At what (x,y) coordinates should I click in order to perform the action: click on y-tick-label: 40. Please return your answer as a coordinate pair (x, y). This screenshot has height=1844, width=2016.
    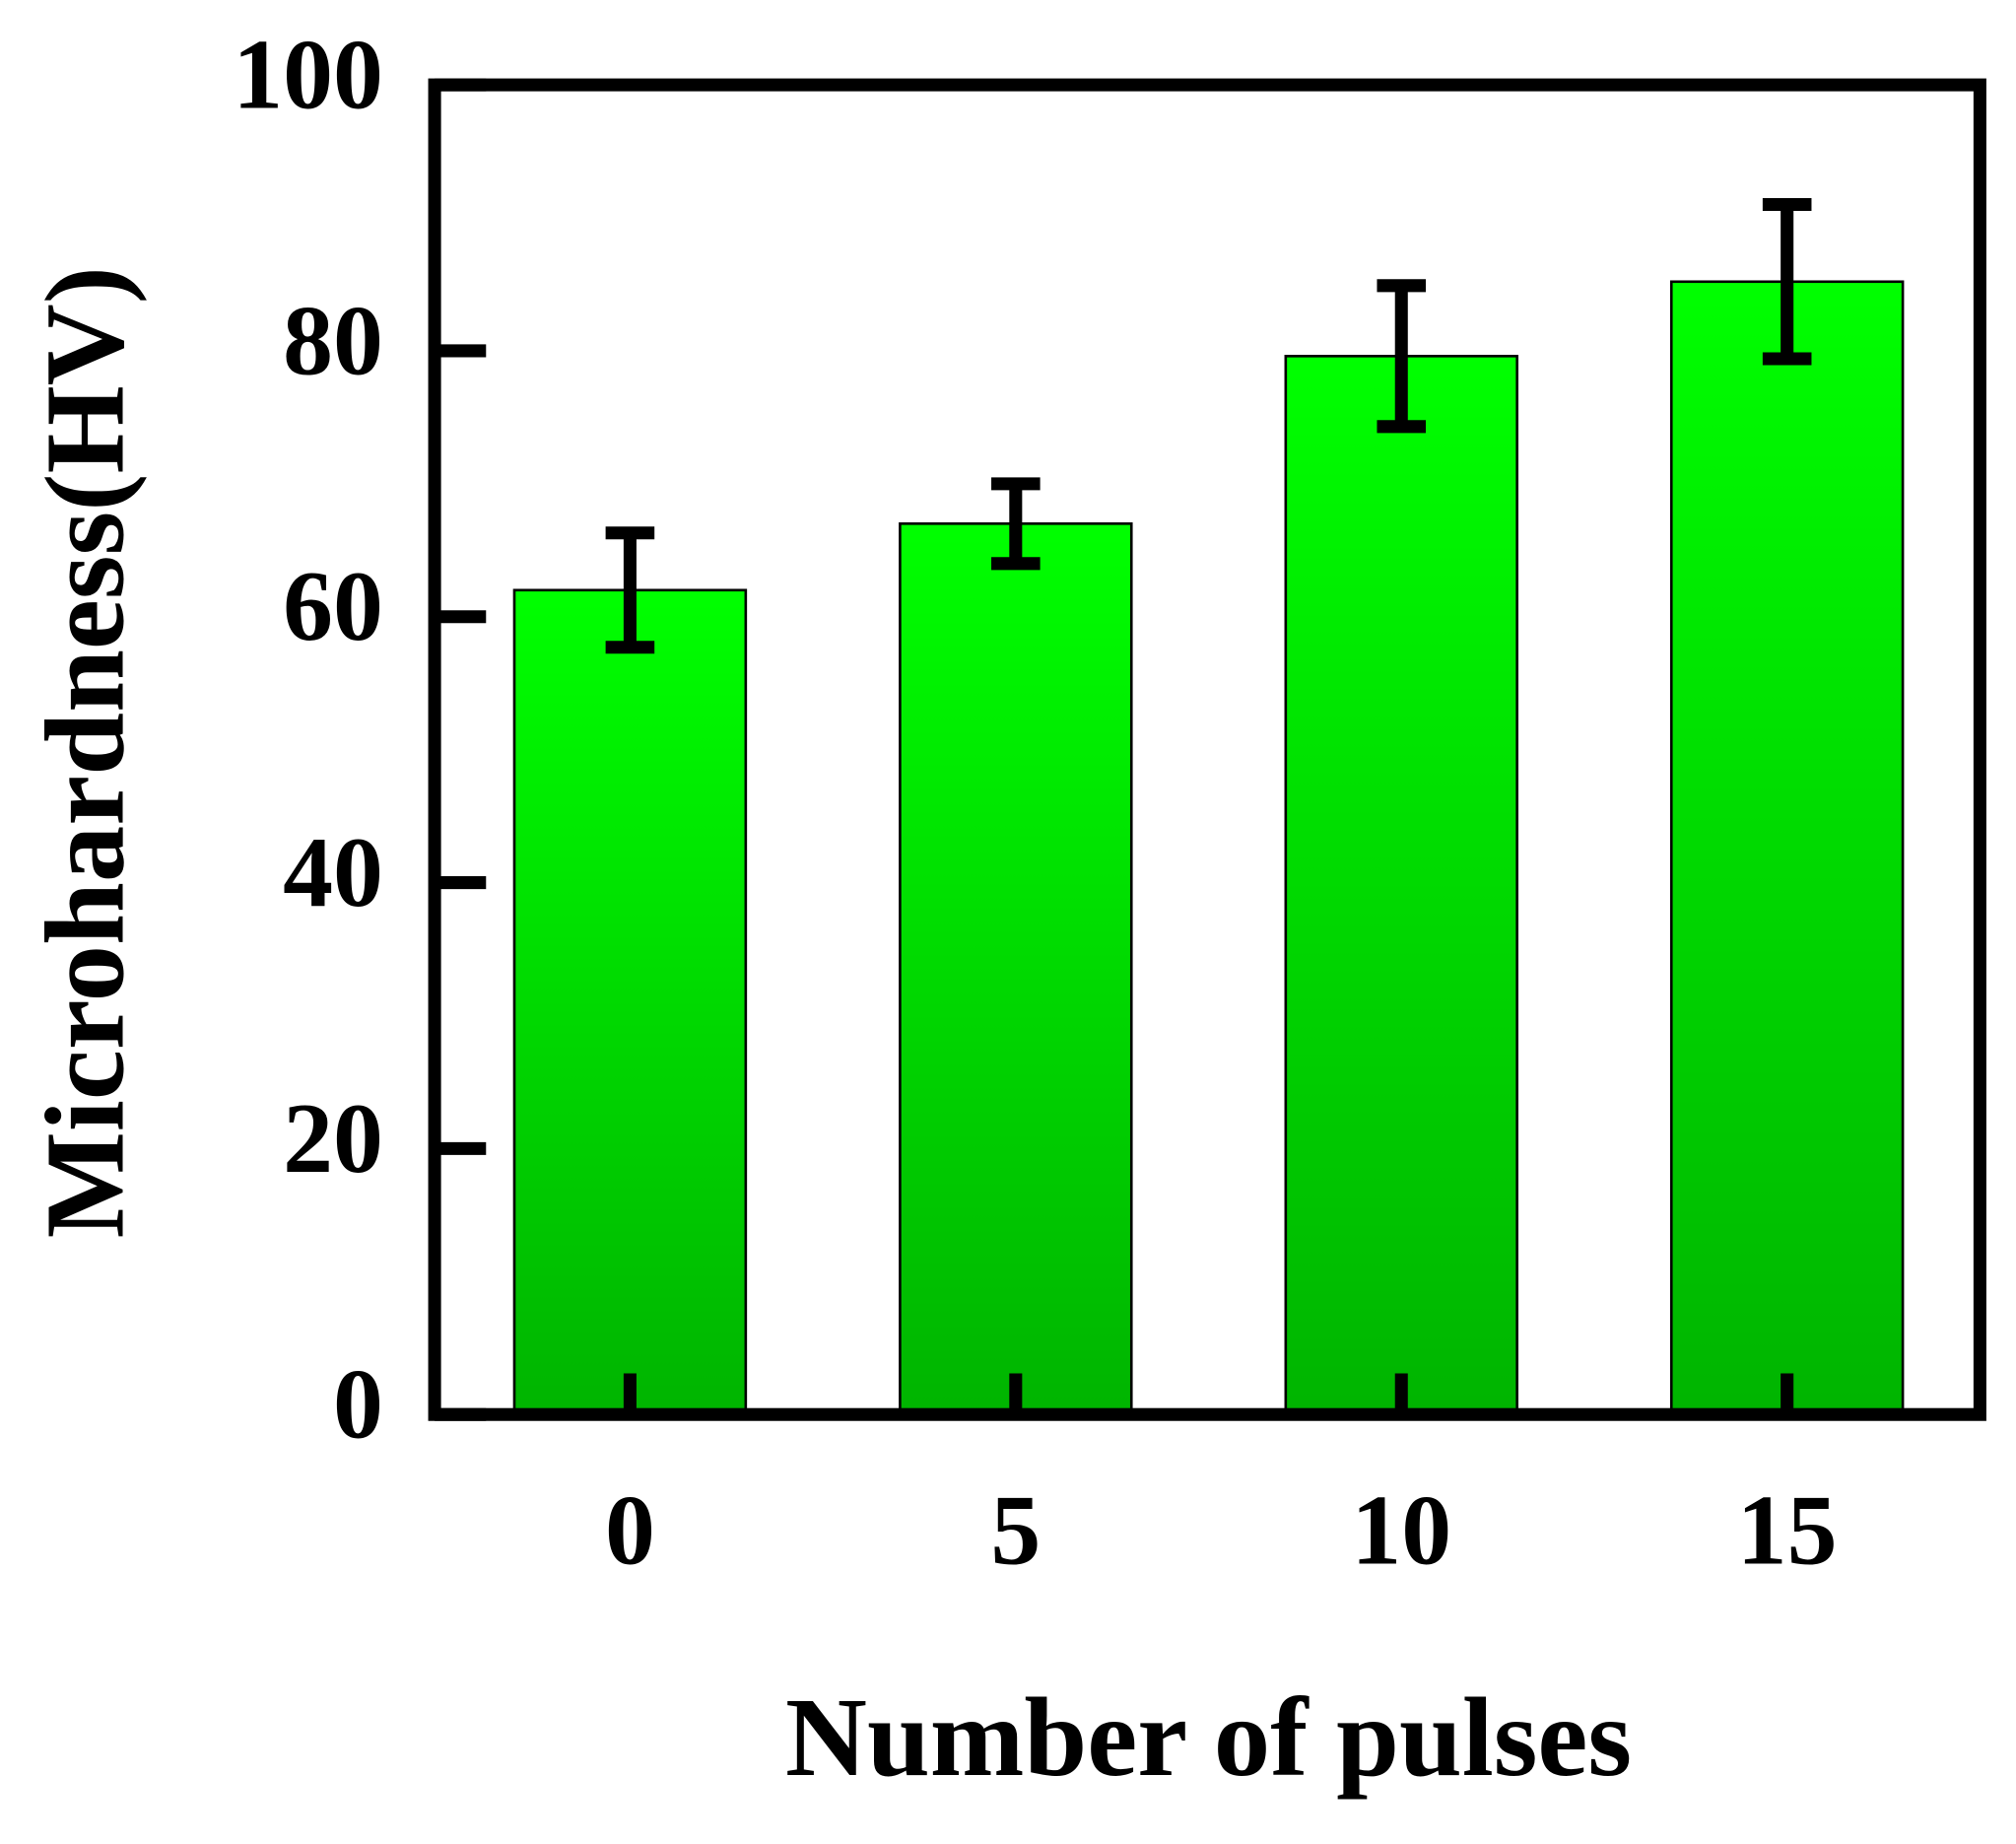
    Looking at the image, I should click on (333, 872).